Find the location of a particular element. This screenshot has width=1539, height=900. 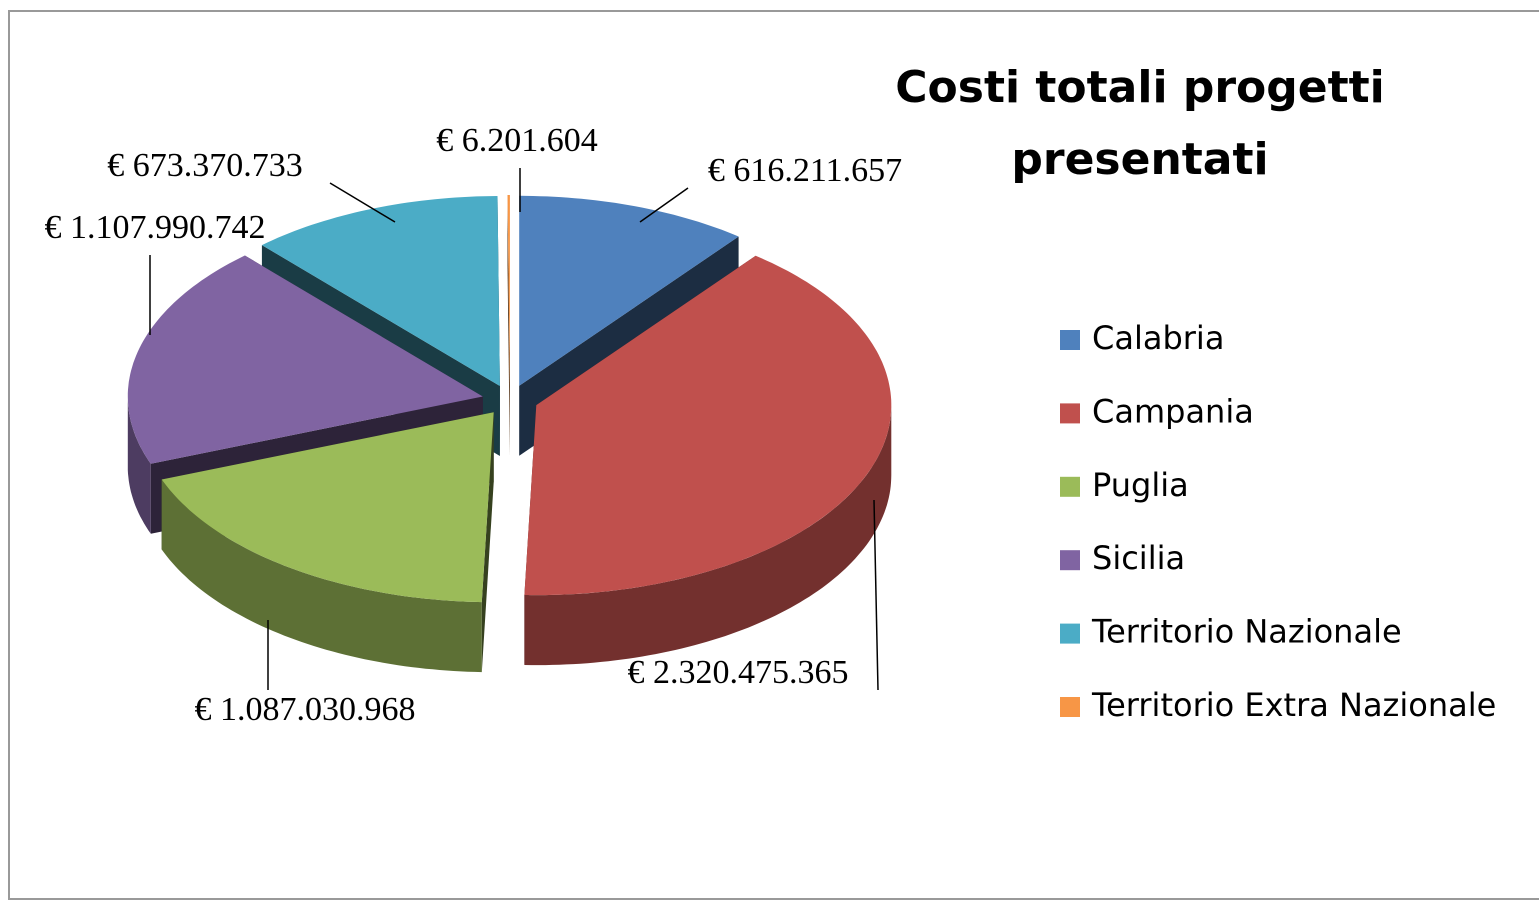

legend-label: Territorio Nazionale is located at coordinates (1246, 632).